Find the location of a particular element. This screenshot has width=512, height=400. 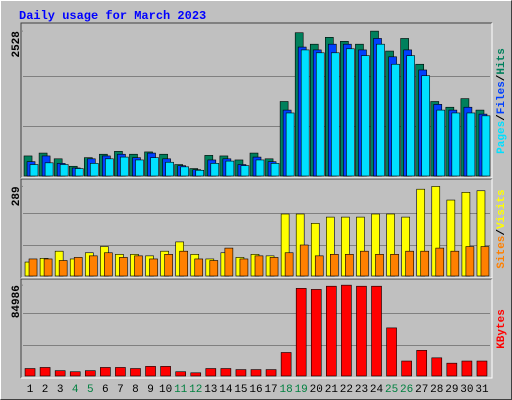

y-tick-label: 289 is located at coordinates (17, 196).